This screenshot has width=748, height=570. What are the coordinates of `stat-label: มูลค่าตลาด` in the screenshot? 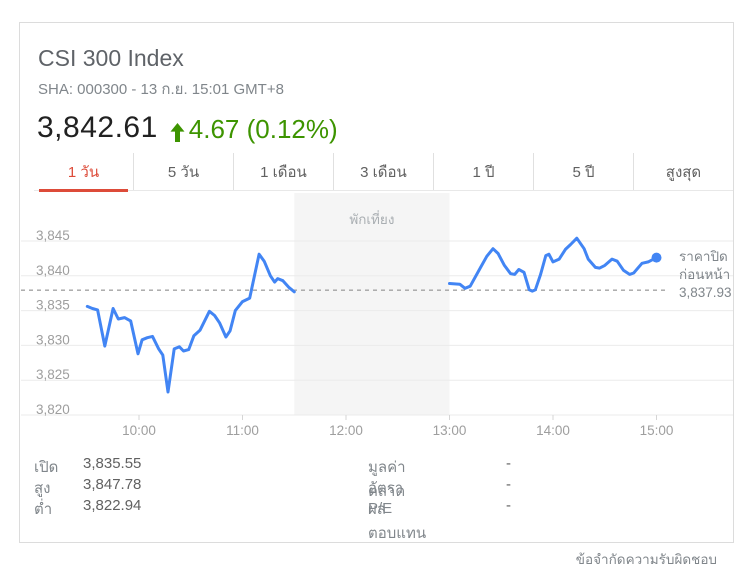 It's located at (387, 479).